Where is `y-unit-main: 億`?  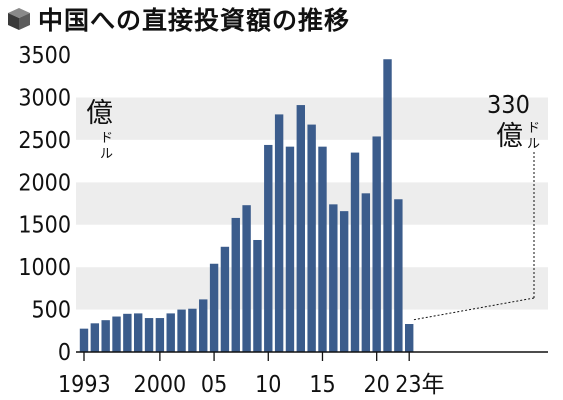 y-unit-main: 億 is located at coordinates (99, 113).